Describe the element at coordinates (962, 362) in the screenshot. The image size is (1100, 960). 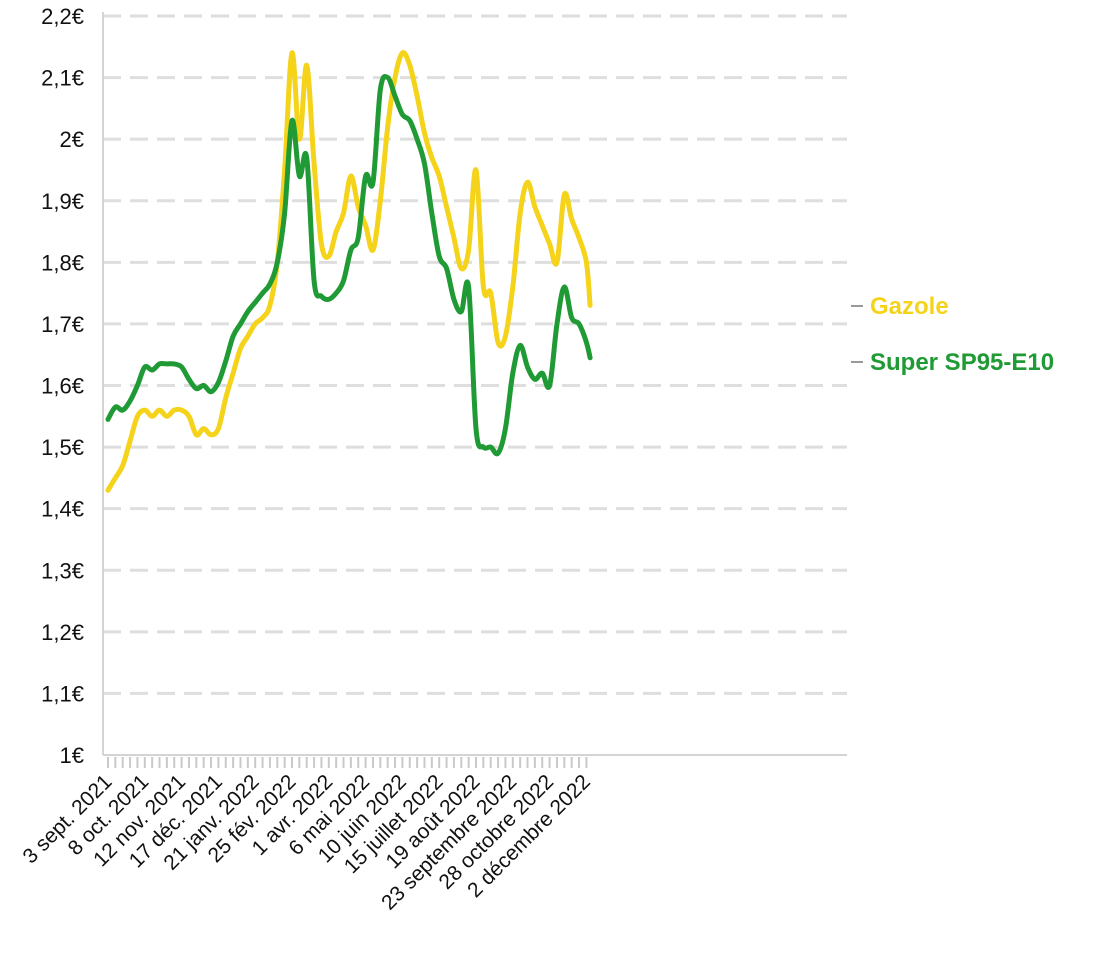
I see `legend-label-sp95-e10: Super SP95-E10` at that location.